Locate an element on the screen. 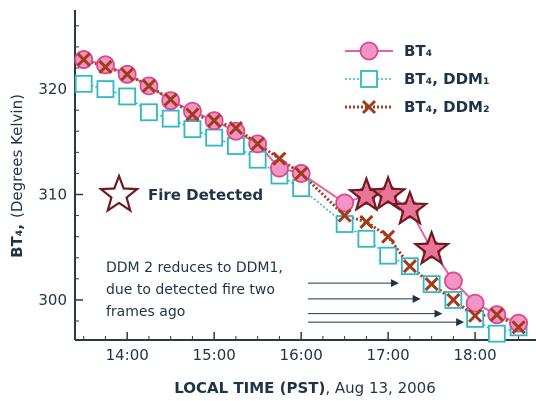 This screenshot has width=536, height=401. annotation-arrows is located at coordinates (386, 303).